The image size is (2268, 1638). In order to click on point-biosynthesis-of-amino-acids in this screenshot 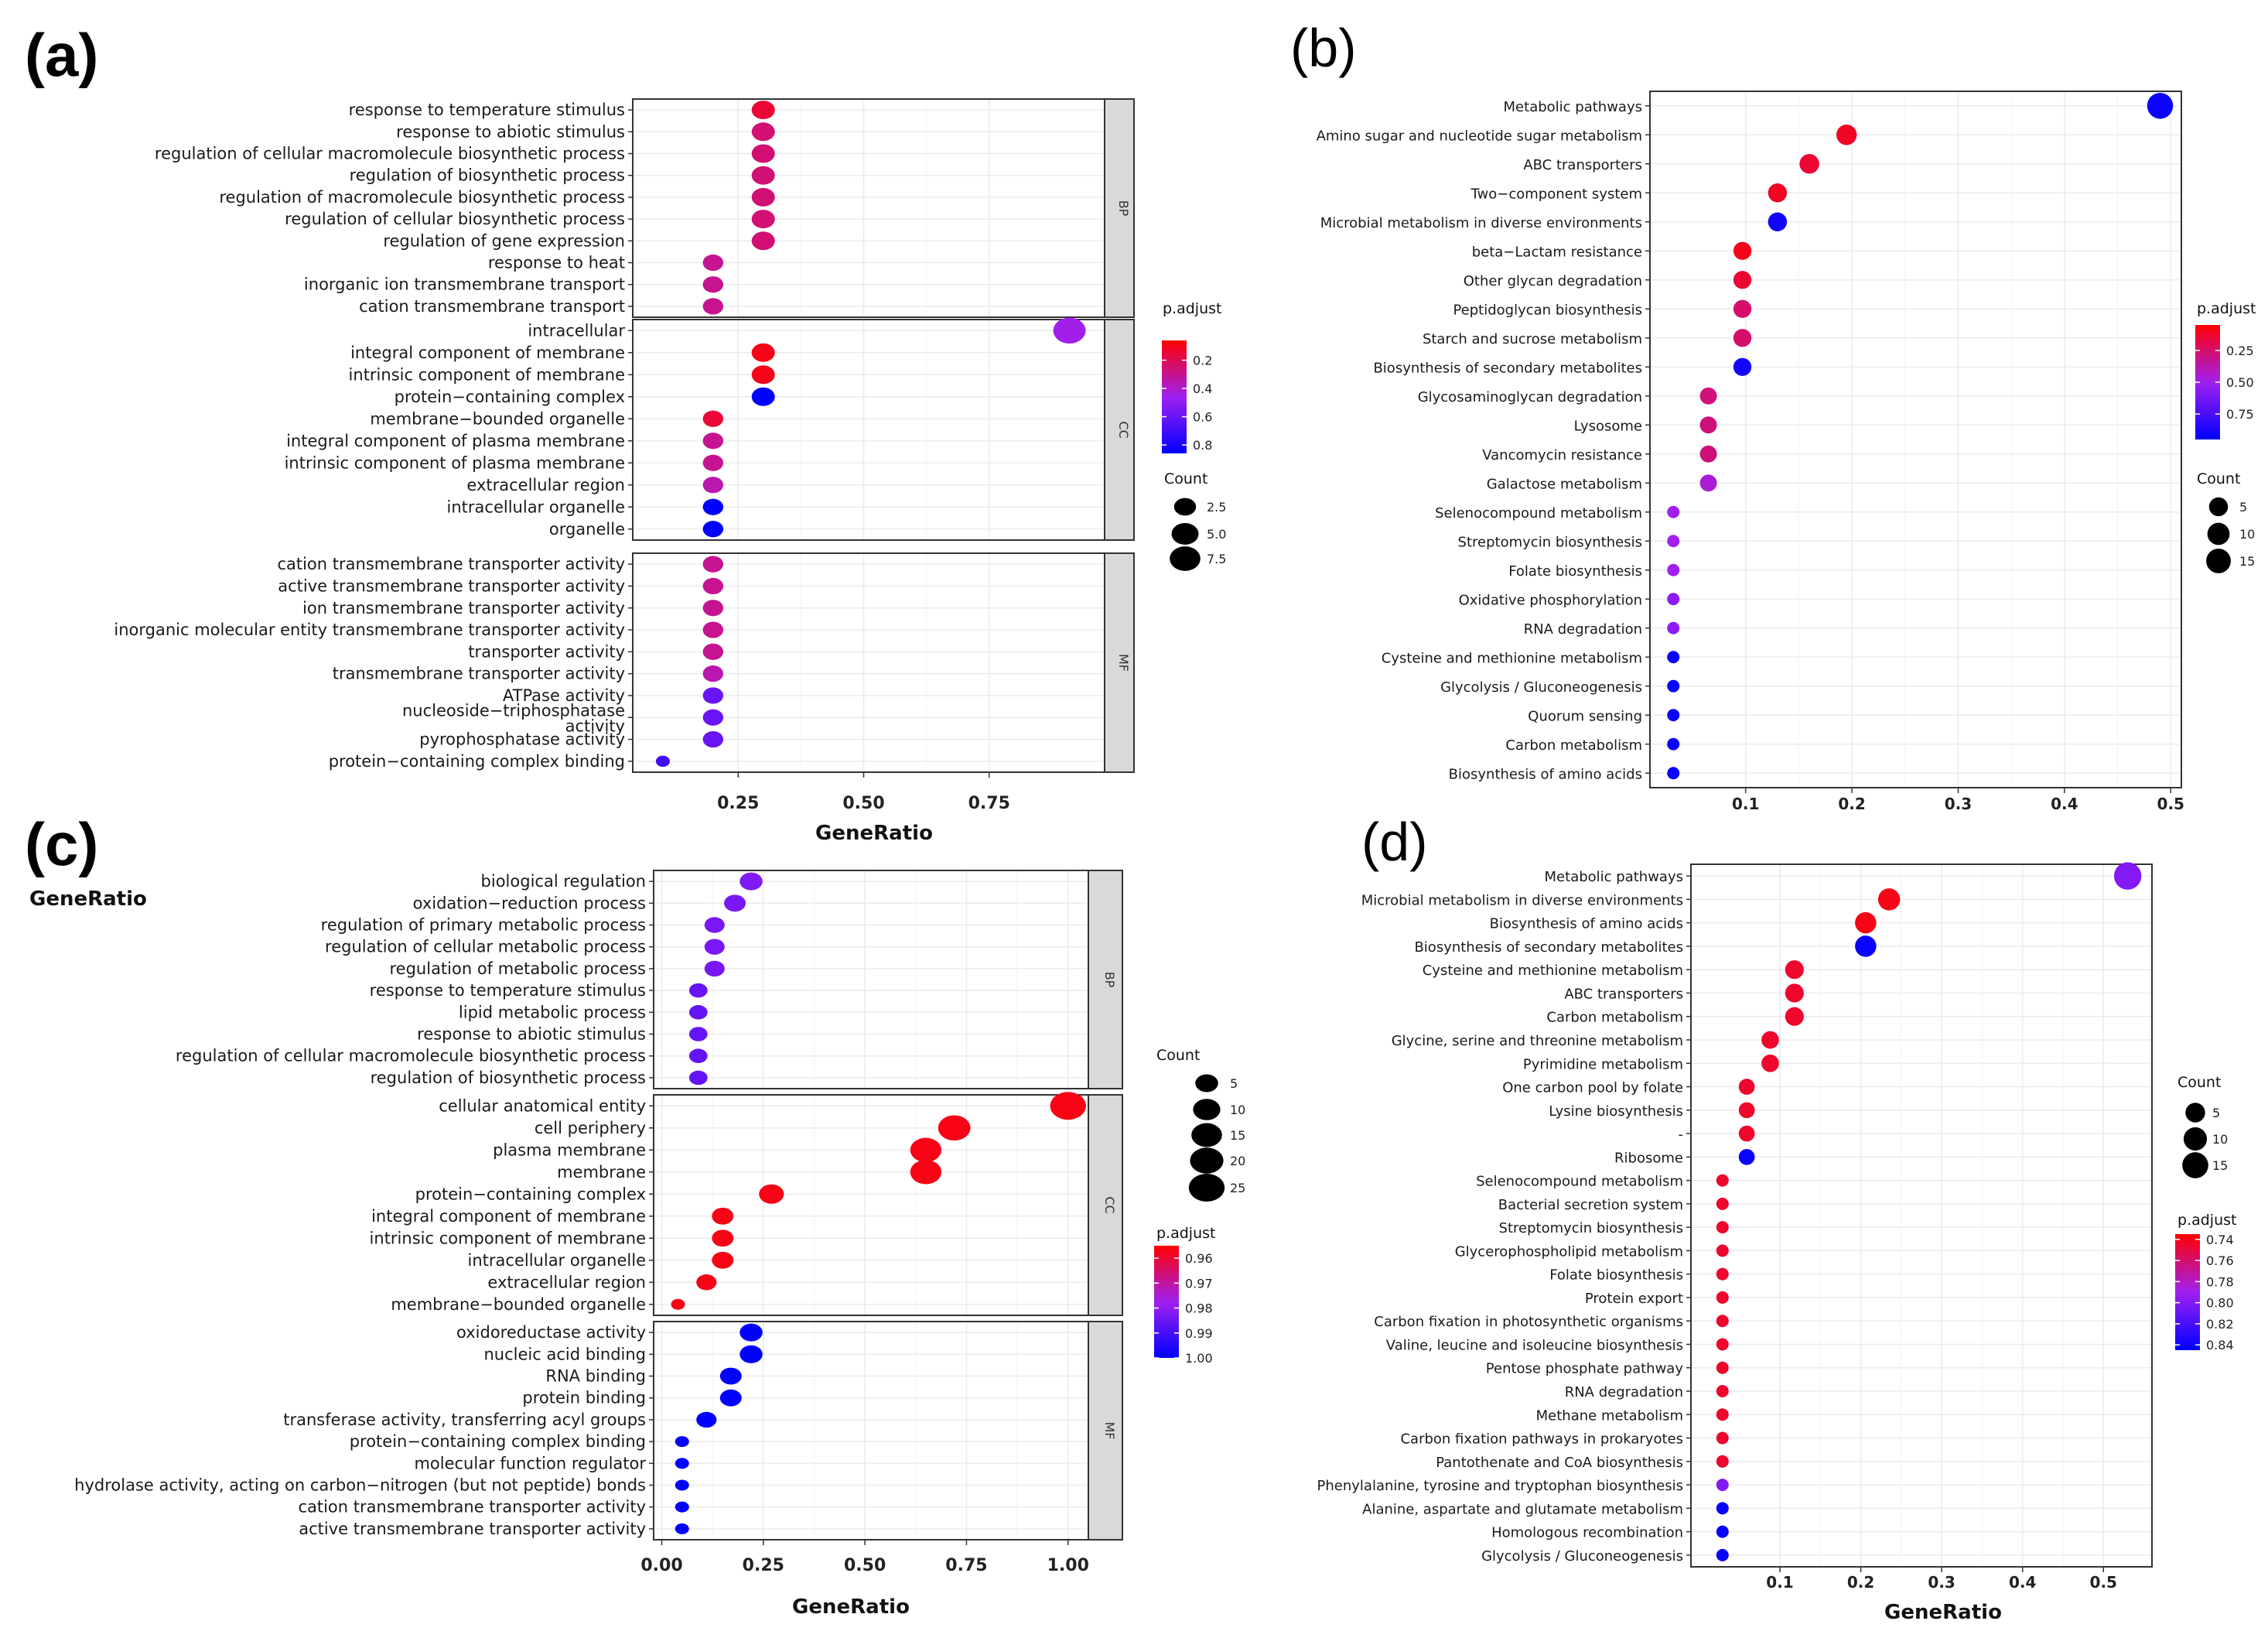, I will do `click(1866, 922)`.